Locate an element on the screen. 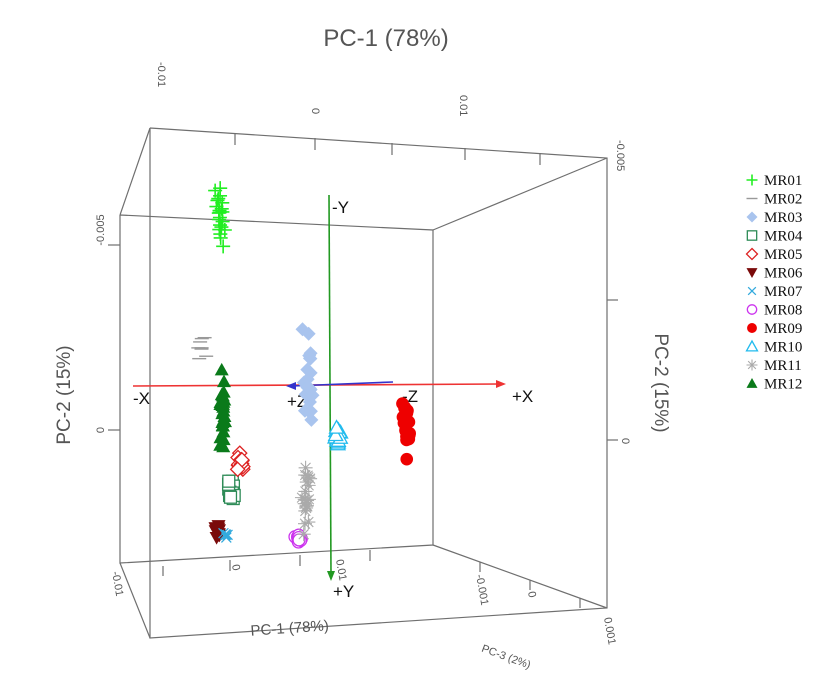 This screenshot has height=685, width=819. legend-label: MR06 is located at coordinates (783, 274).